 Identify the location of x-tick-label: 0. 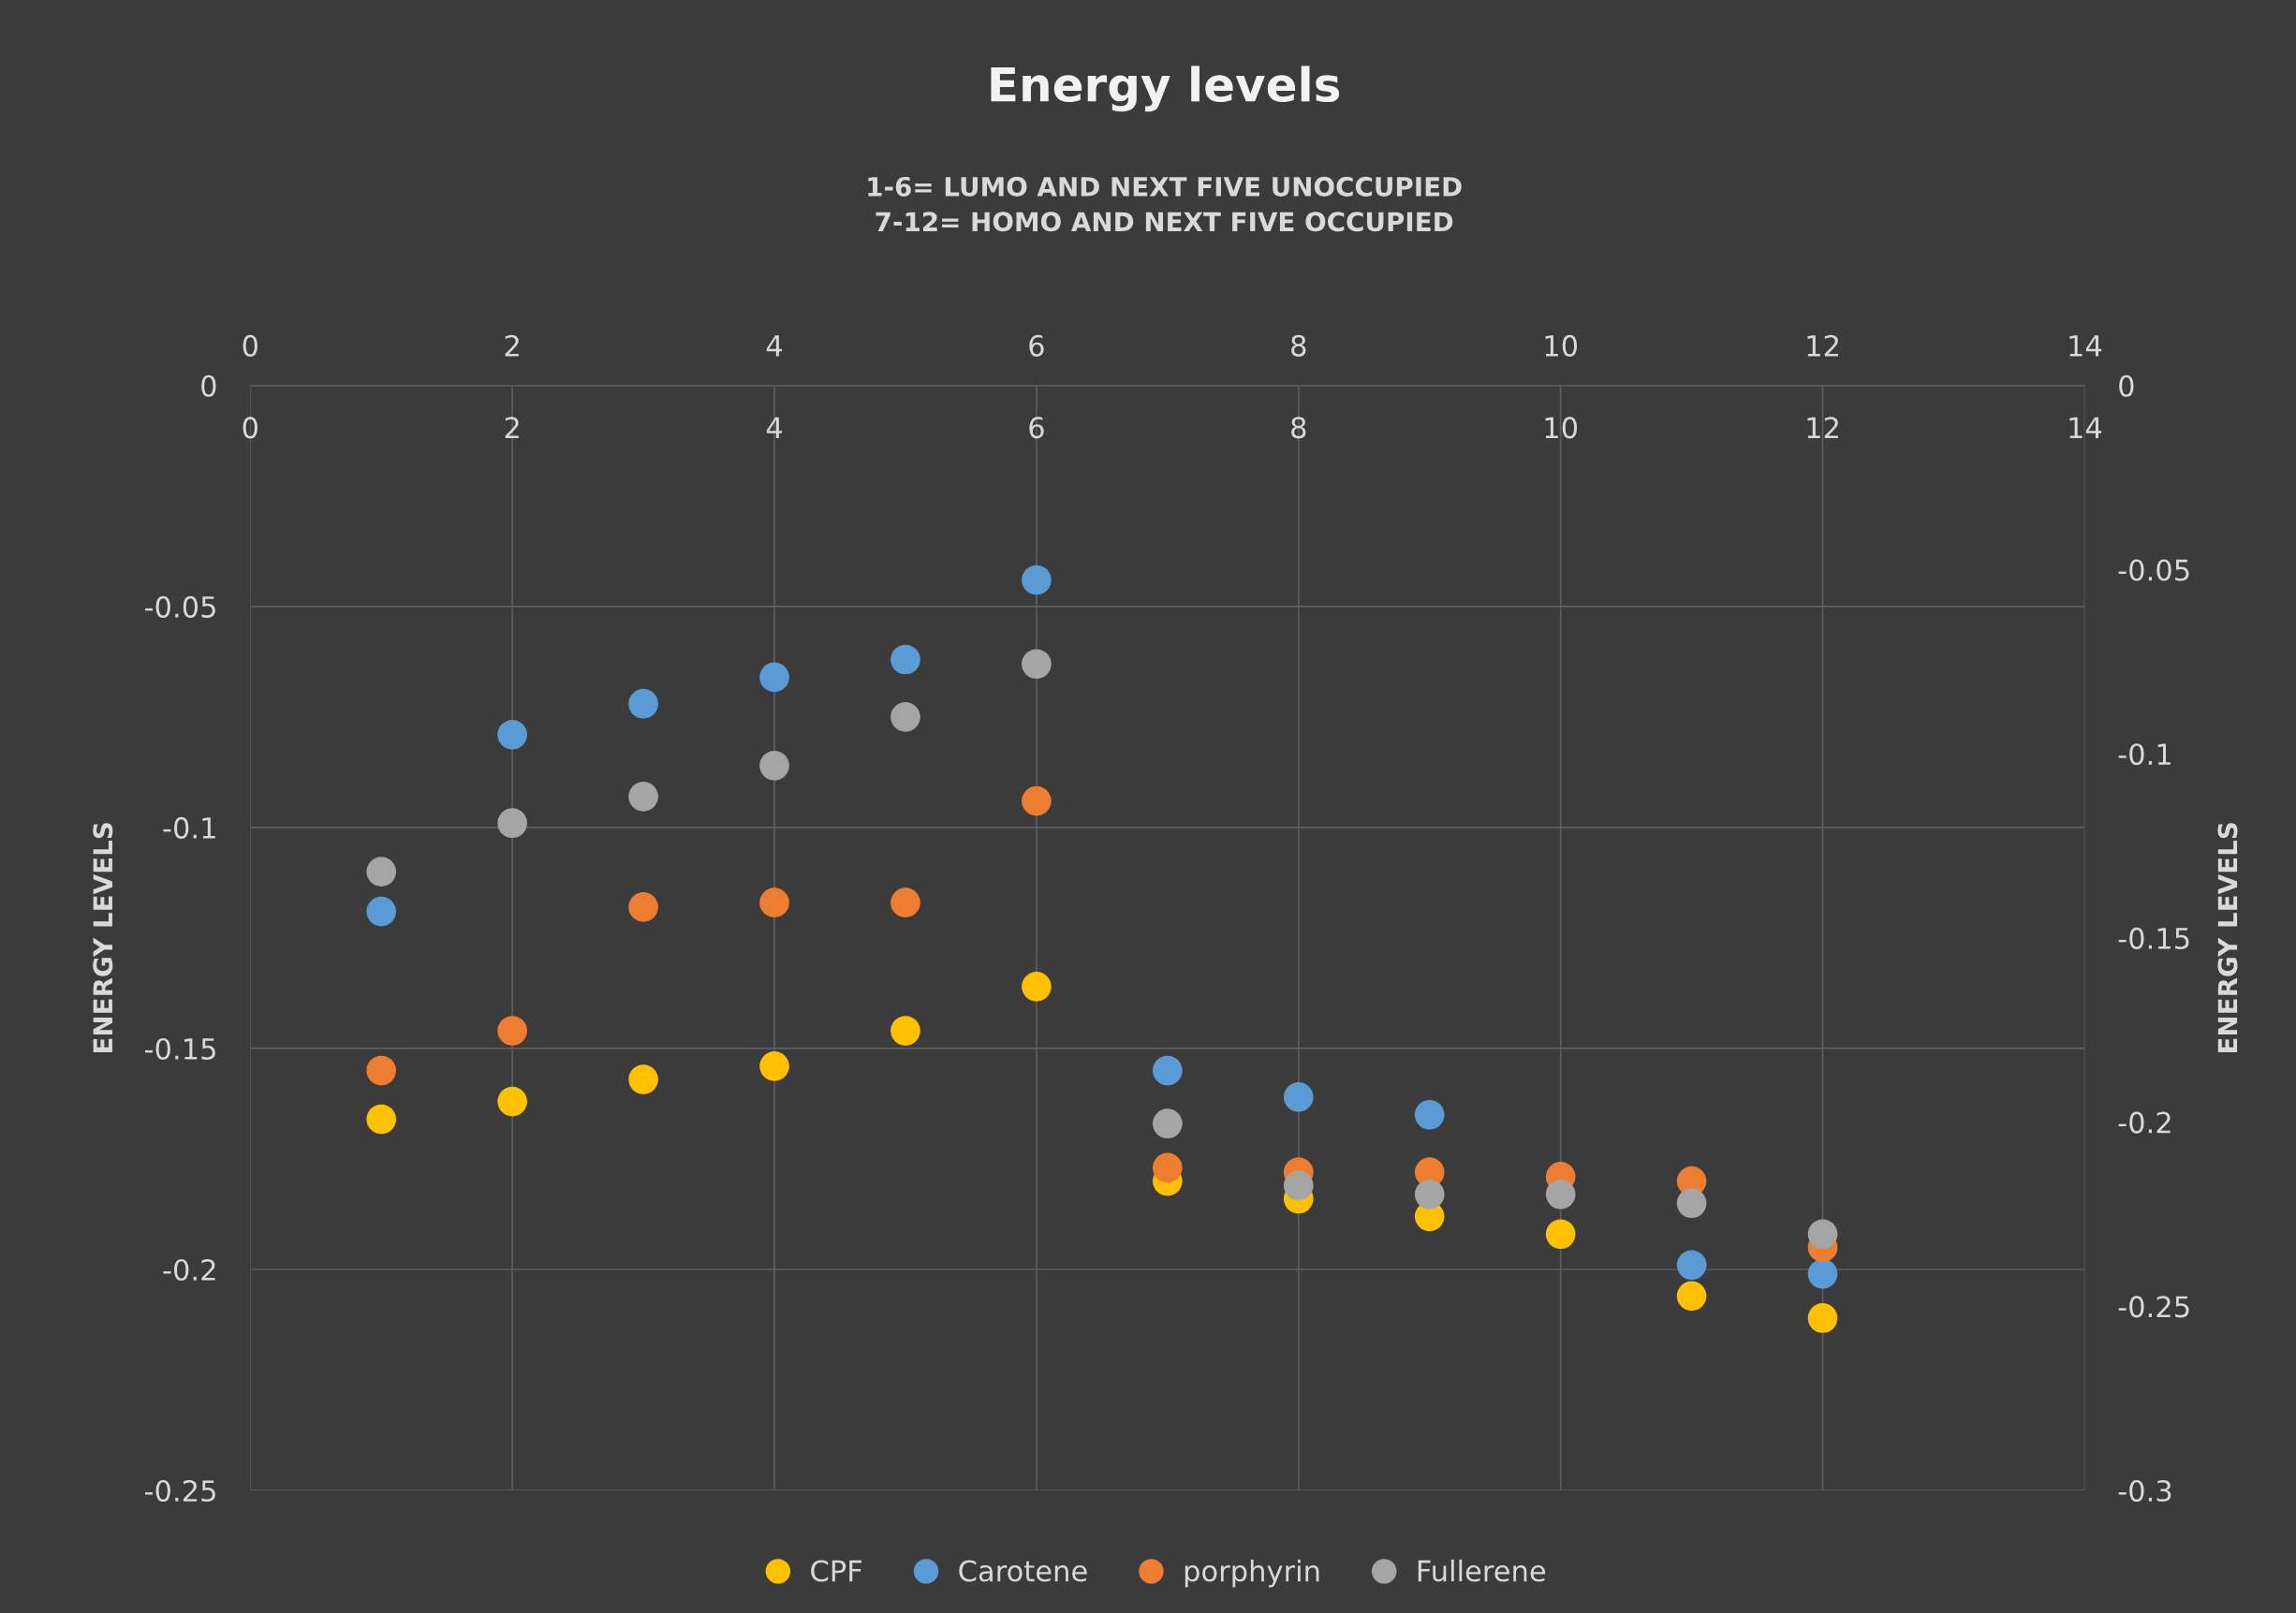
(250, 428).